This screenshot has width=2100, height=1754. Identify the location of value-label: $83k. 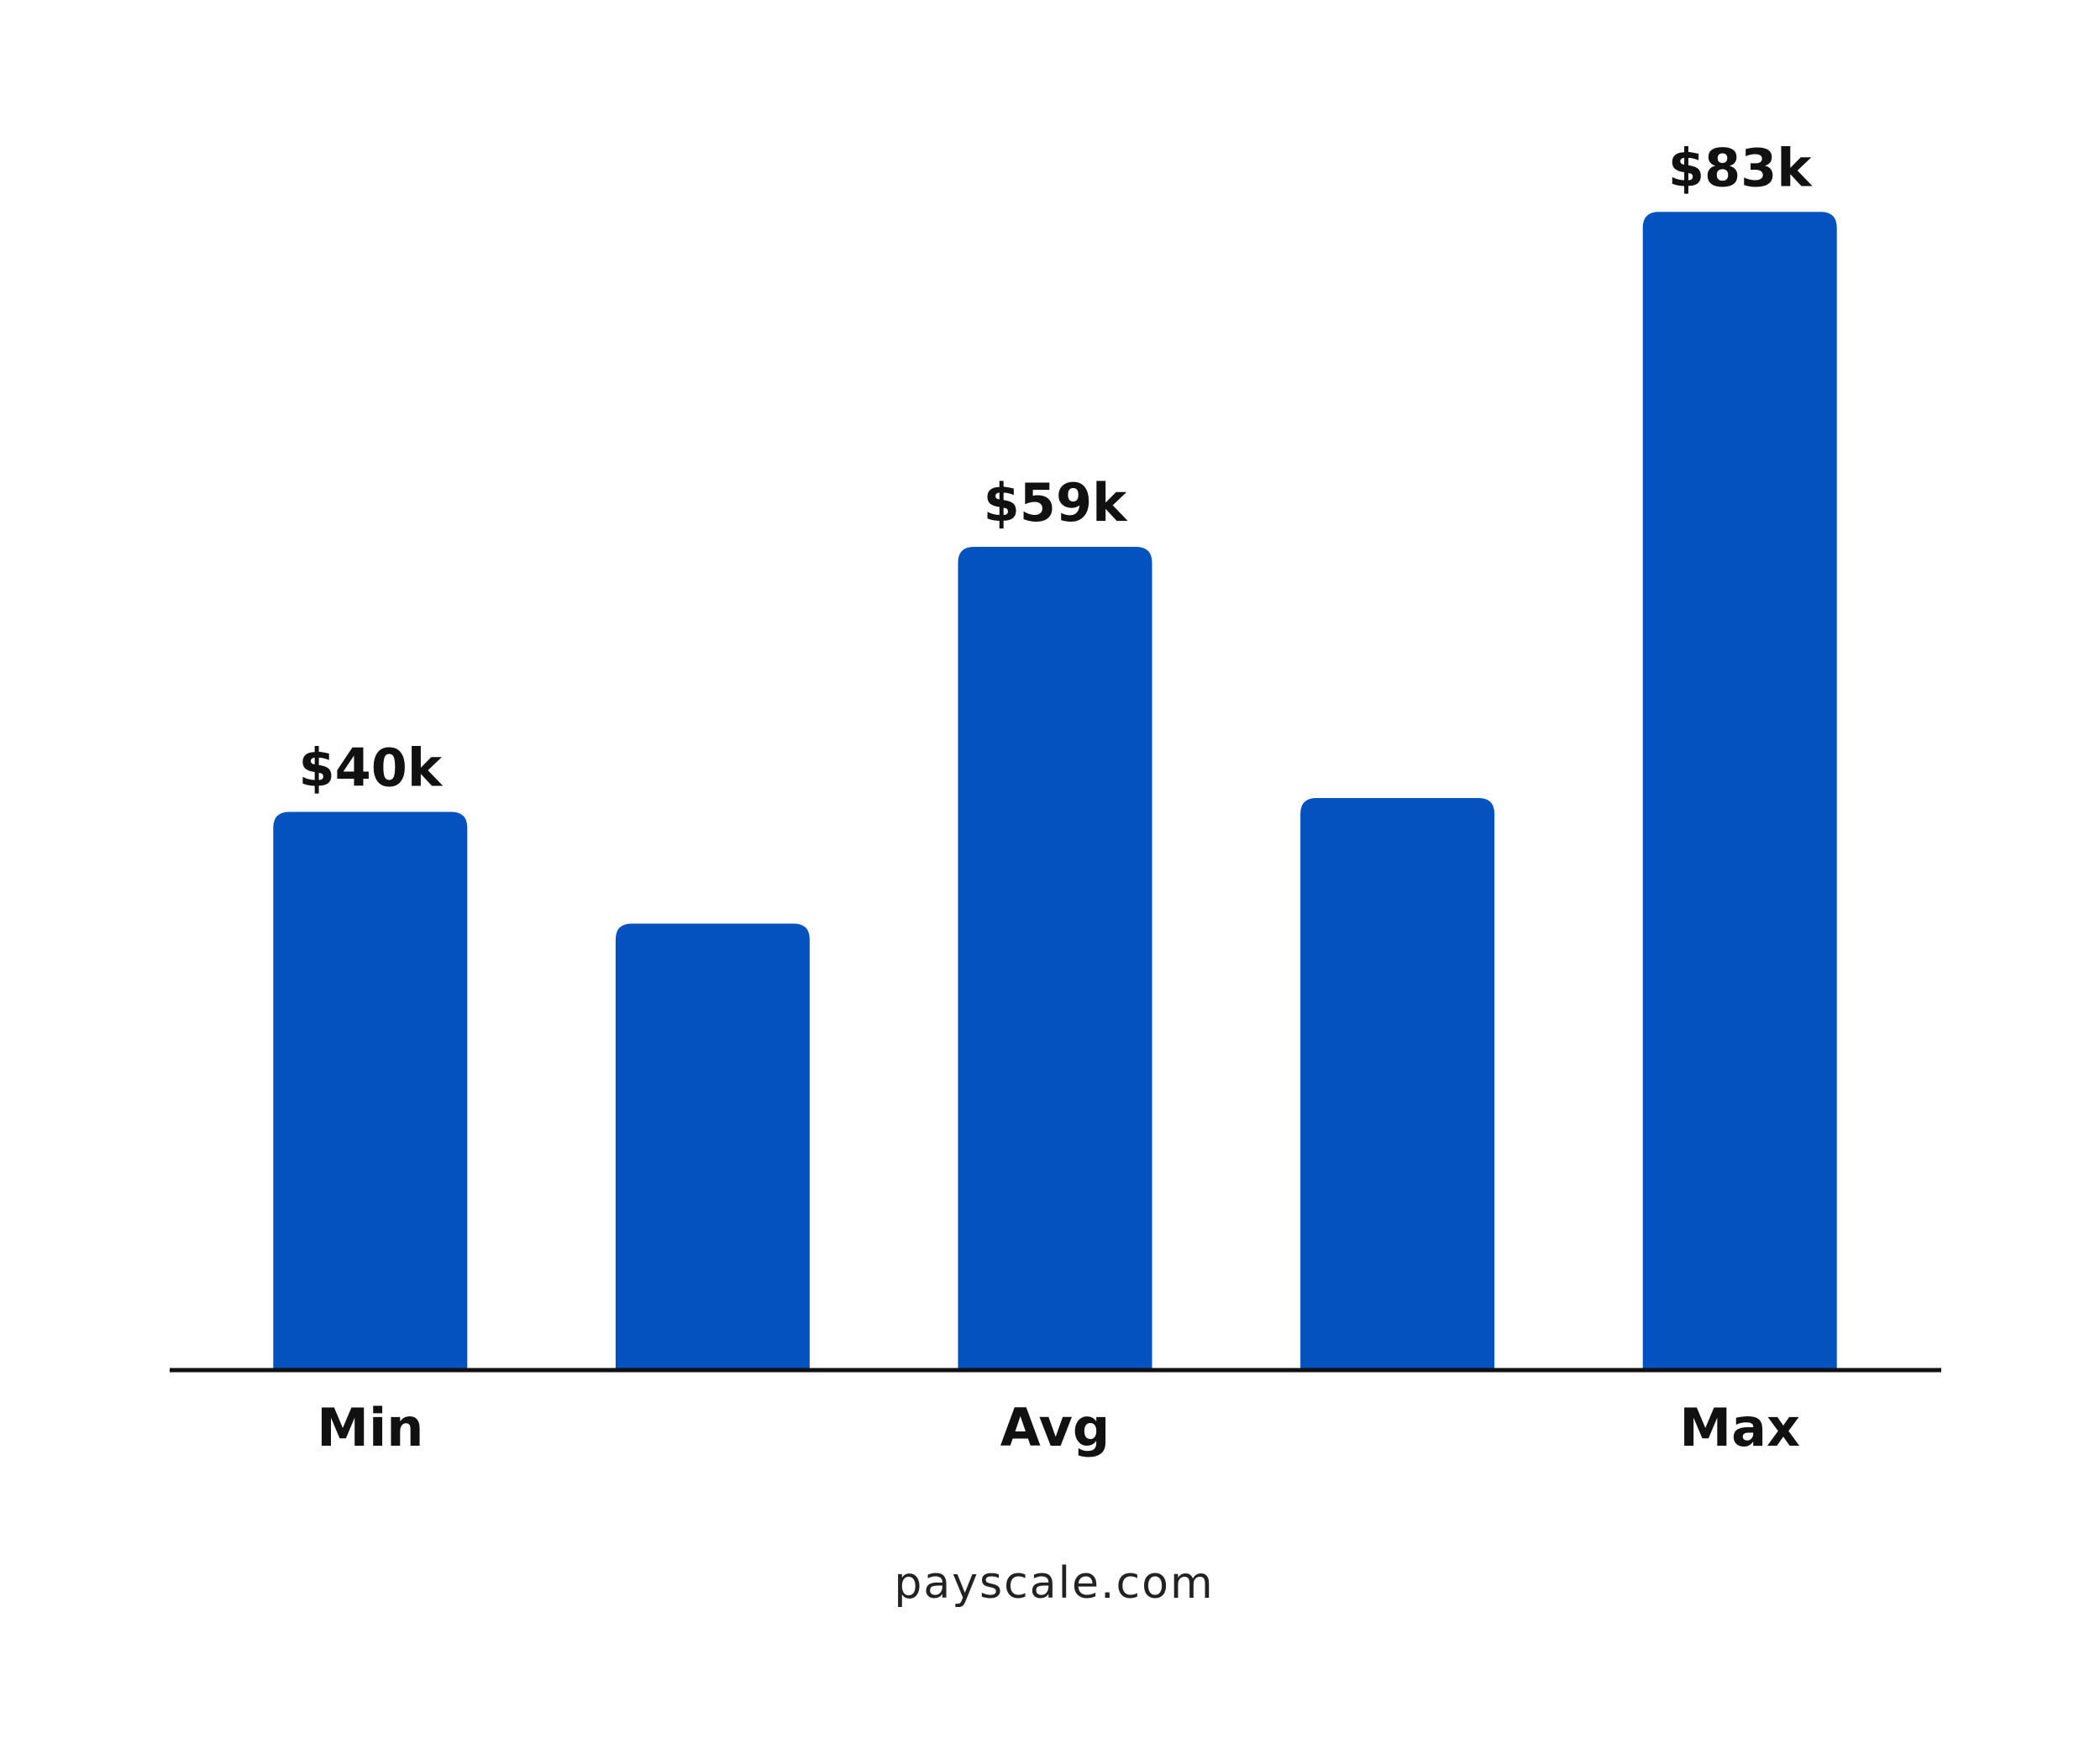
(1740, 167).